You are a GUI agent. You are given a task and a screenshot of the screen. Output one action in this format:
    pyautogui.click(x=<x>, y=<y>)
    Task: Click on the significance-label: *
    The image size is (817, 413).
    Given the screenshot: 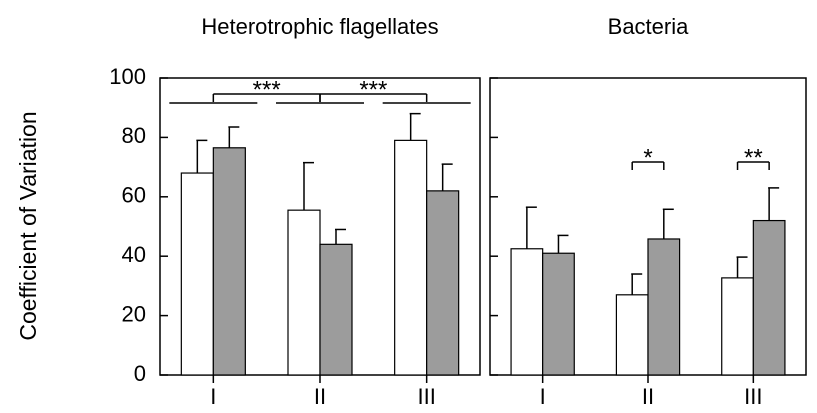 What is the action you would take?
    pyautogui.click(x=647, y=157)
    